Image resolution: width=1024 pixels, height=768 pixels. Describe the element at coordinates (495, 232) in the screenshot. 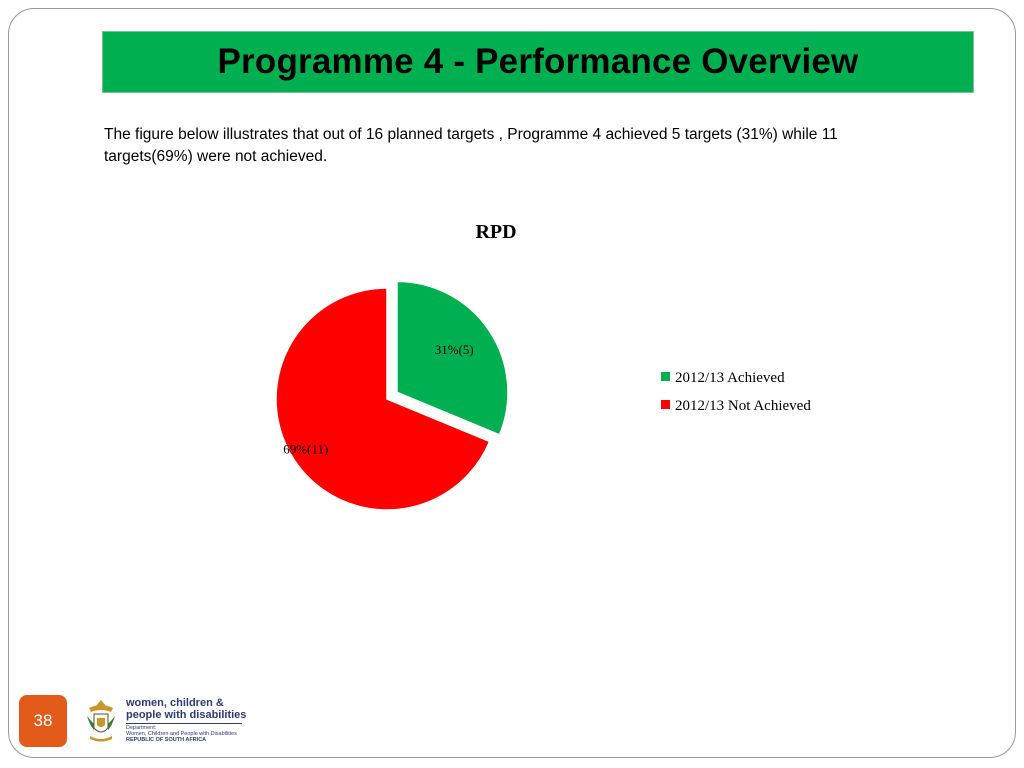

I see `chart-title: RPD` at that location.